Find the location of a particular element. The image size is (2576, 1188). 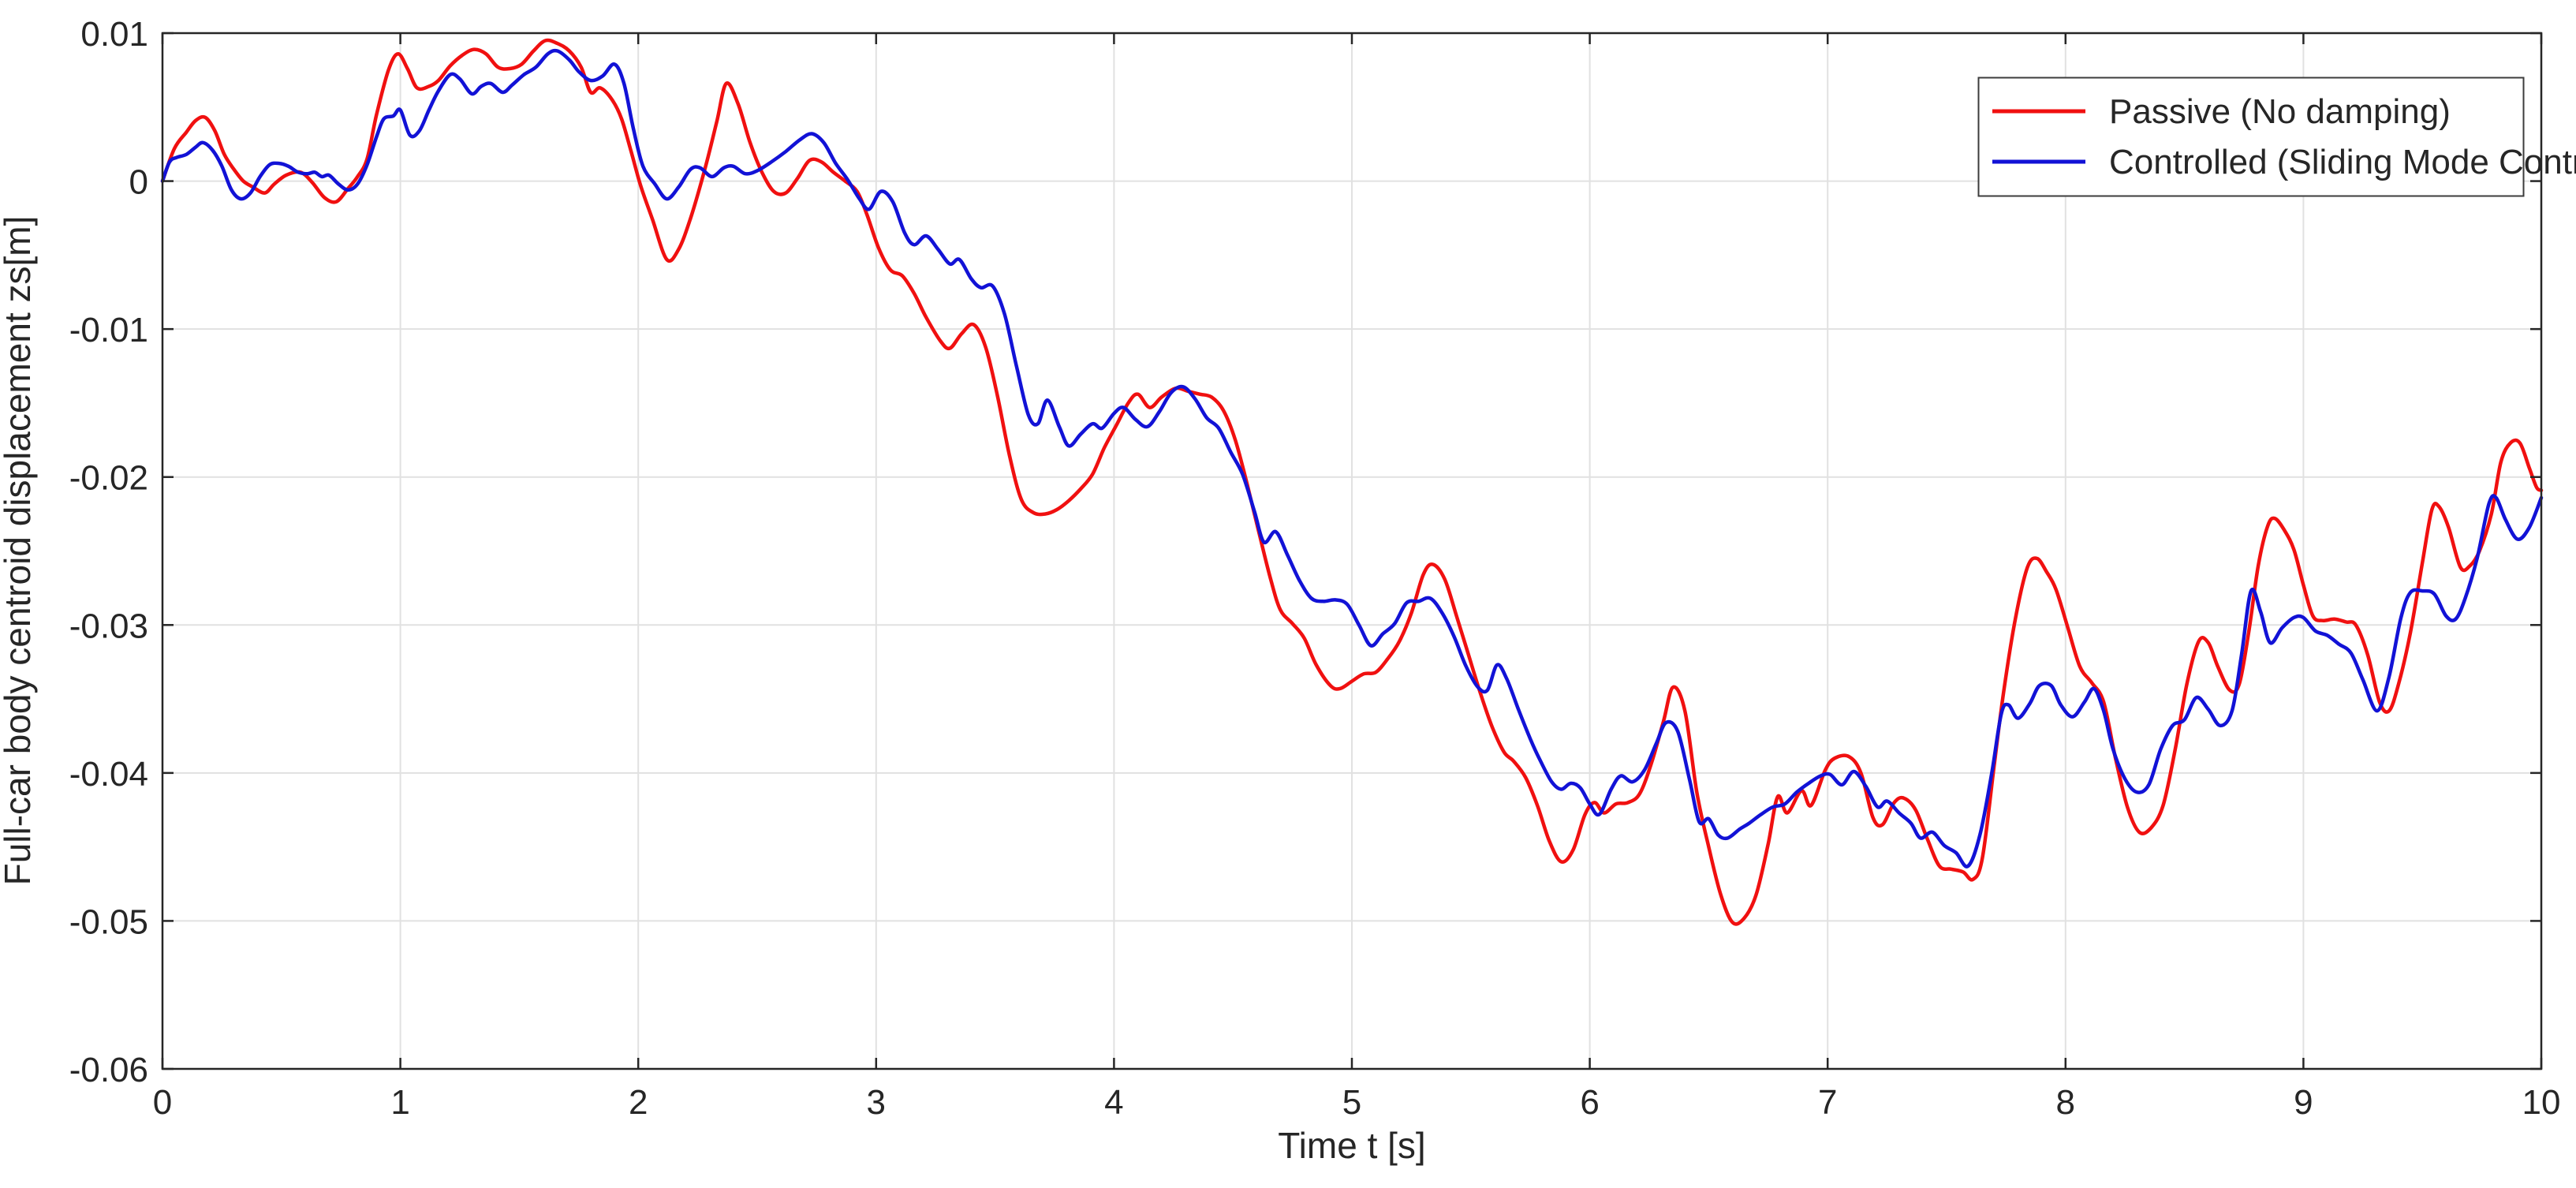

x-tick-label: 1 is located at coordinates (399, 1102).